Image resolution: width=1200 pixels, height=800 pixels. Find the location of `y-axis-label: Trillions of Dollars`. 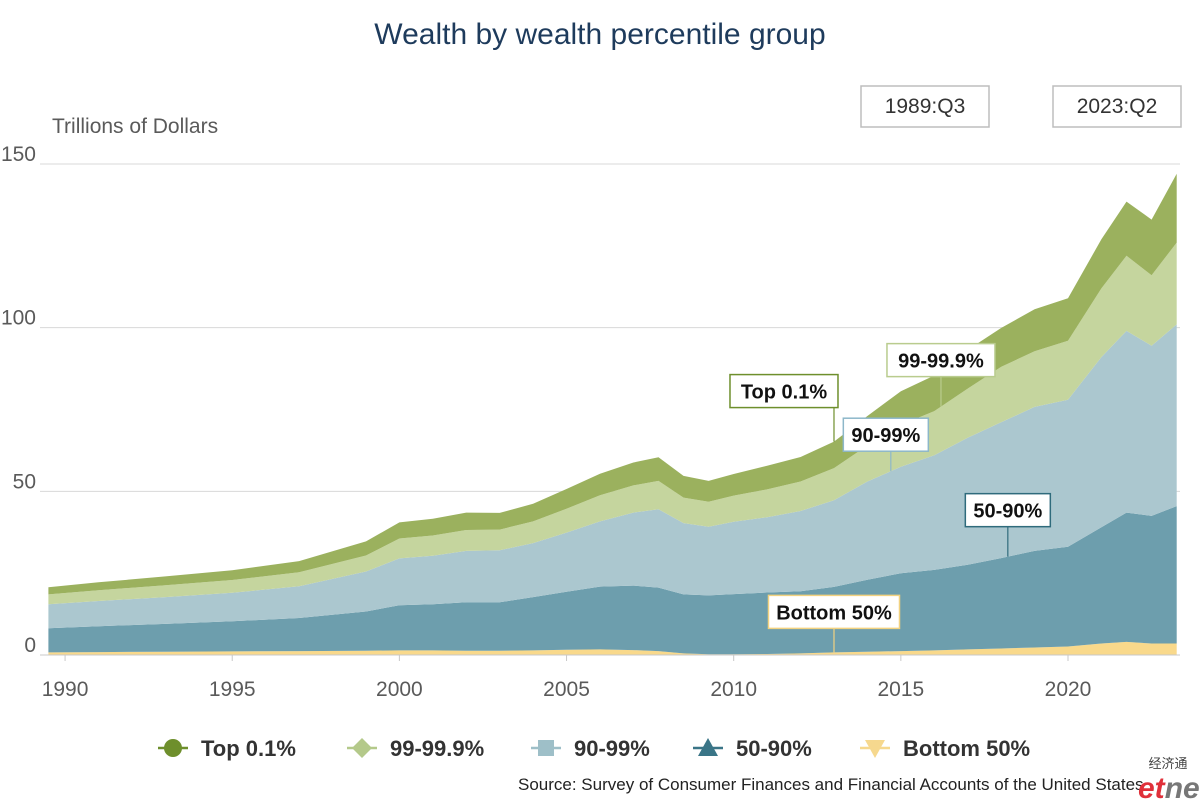

y-axis-label: Trillions of Dollars is located at coordinates (135, 126).